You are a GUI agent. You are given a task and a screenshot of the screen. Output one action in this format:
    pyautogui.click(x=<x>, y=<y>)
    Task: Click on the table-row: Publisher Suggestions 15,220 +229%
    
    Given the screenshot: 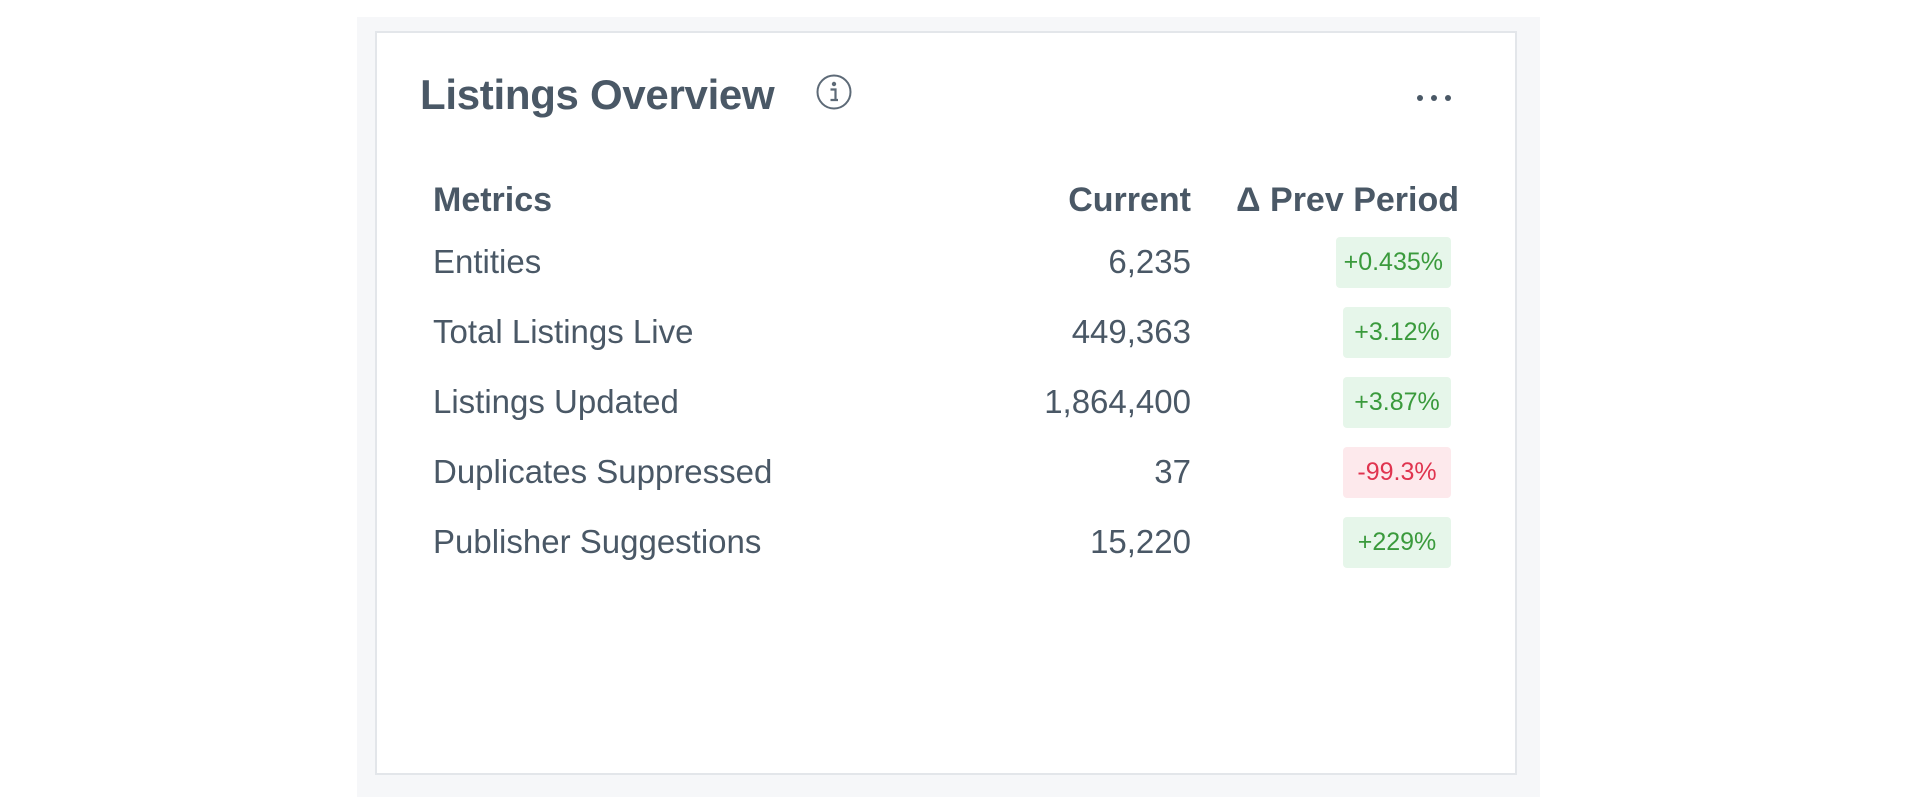 What is the action you would take?
    pyautogui.click(x=946, y=542)
    